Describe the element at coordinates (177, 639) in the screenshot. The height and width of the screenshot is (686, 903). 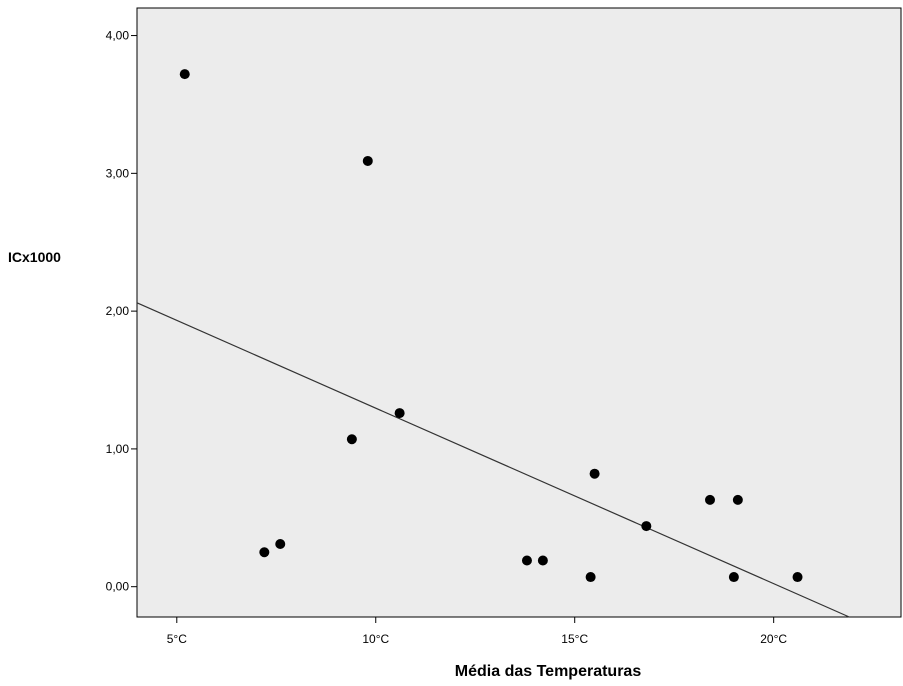
I see `x-tick-label: 5°C` at that location.